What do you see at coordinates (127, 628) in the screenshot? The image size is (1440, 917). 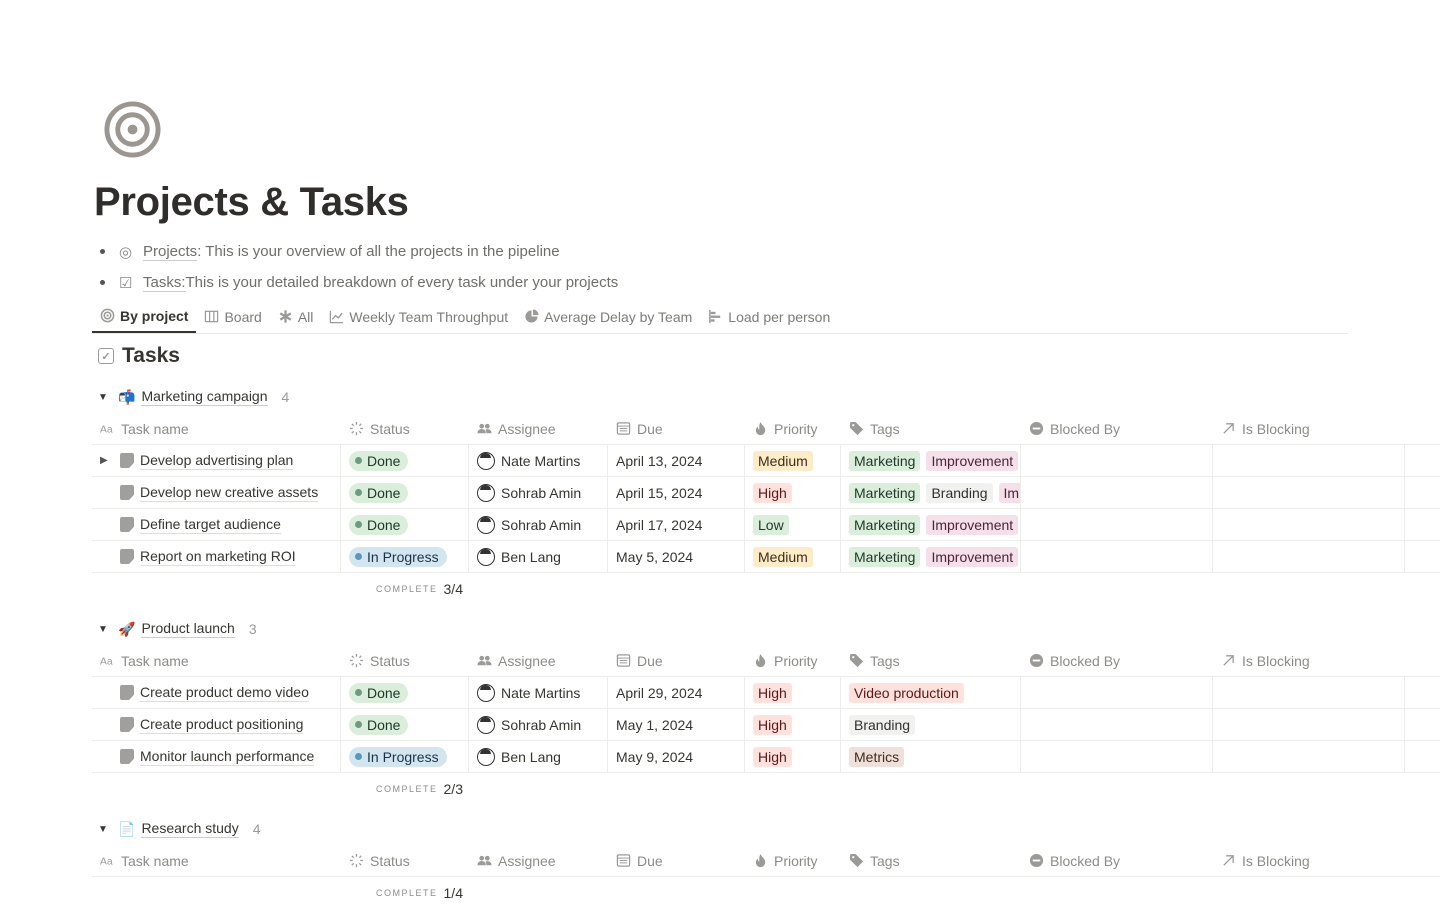 I see `group-emoji-icon: 🚀` at bounding box center [127, 628].